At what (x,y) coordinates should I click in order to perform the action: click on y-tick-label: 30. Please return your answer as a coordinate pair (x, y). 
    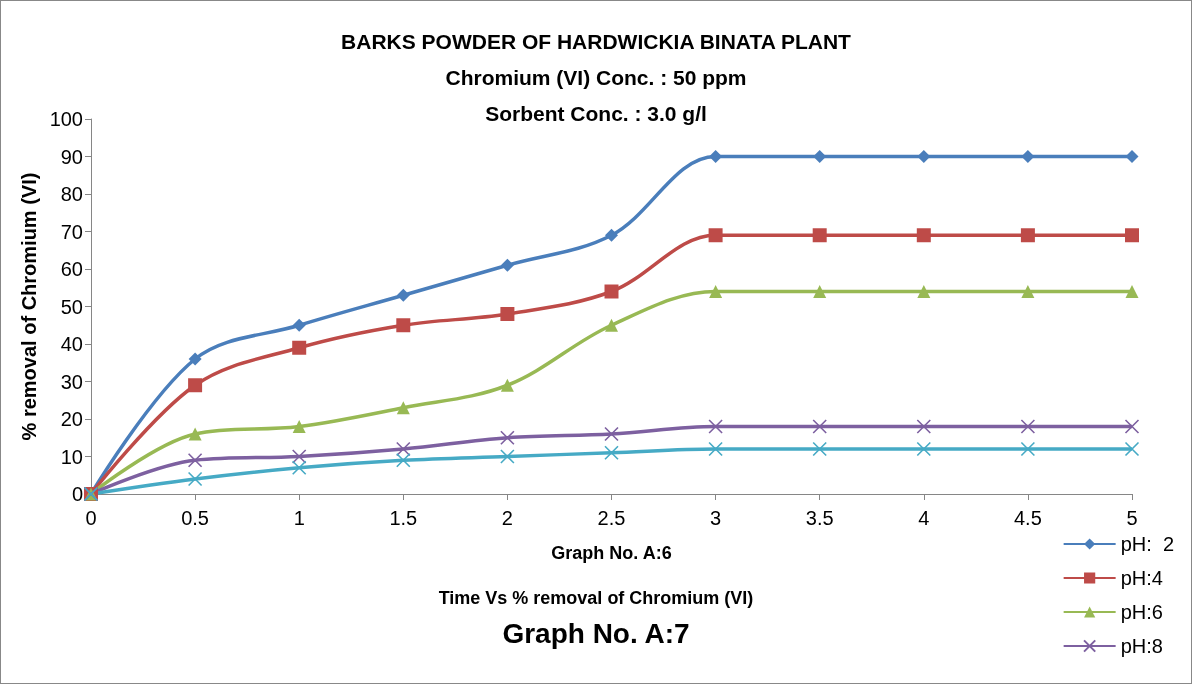
    Looking at the image, I should click on (71, 381).